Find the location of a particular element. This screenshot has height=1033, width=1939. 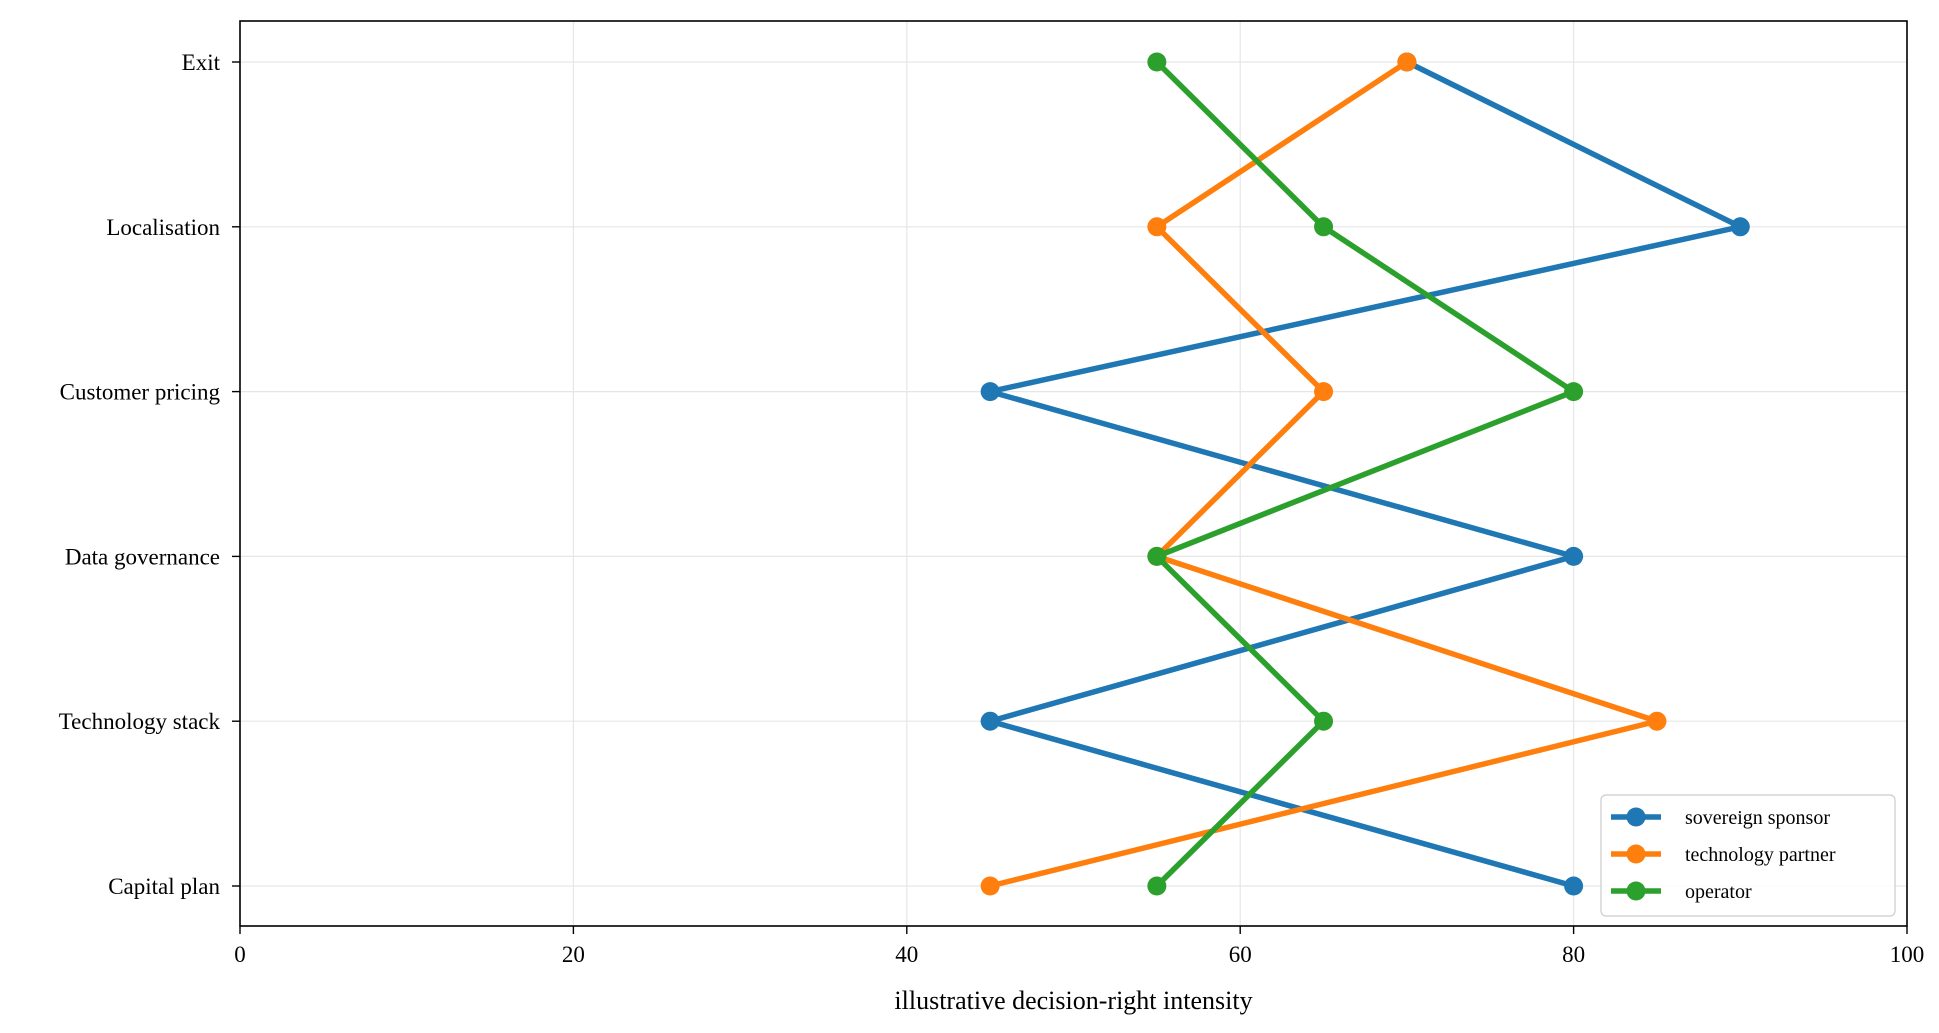

legend-item: operator is located at coordinates (1681, 892).